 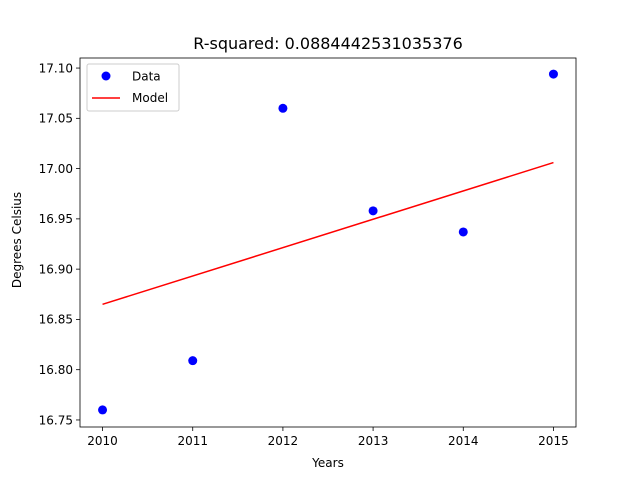 I want to click on x-tick-label: 2011, so click(x=192, y=441).